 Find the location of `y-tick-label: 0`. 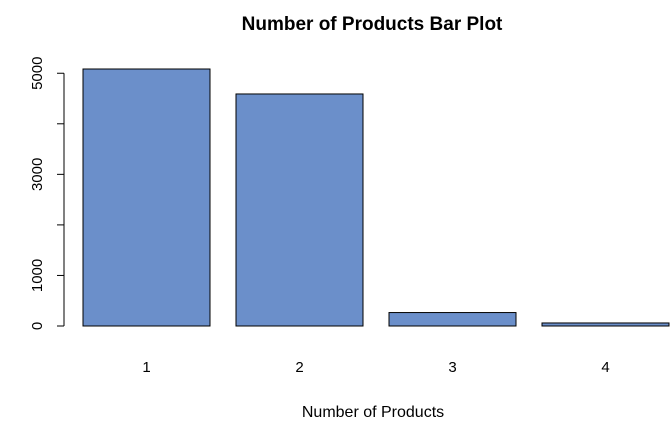

y-tick-label: 0 is located at coordinates (37, 326).